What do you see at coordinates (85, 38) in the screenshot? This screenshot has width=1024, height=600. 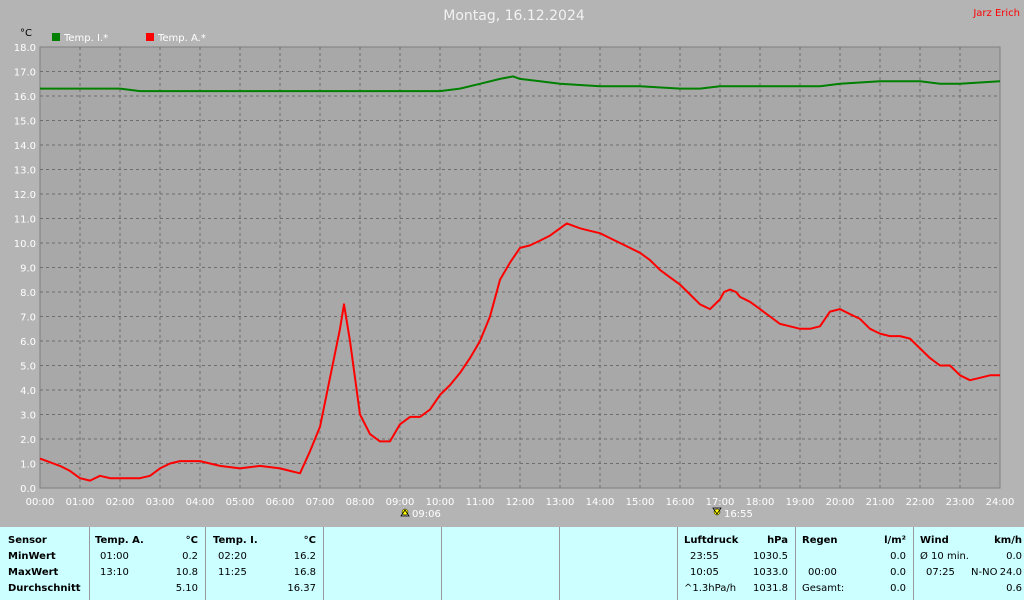 I see `legend-label-indoor: Temp. I.*` at bounding box center [85, 38].